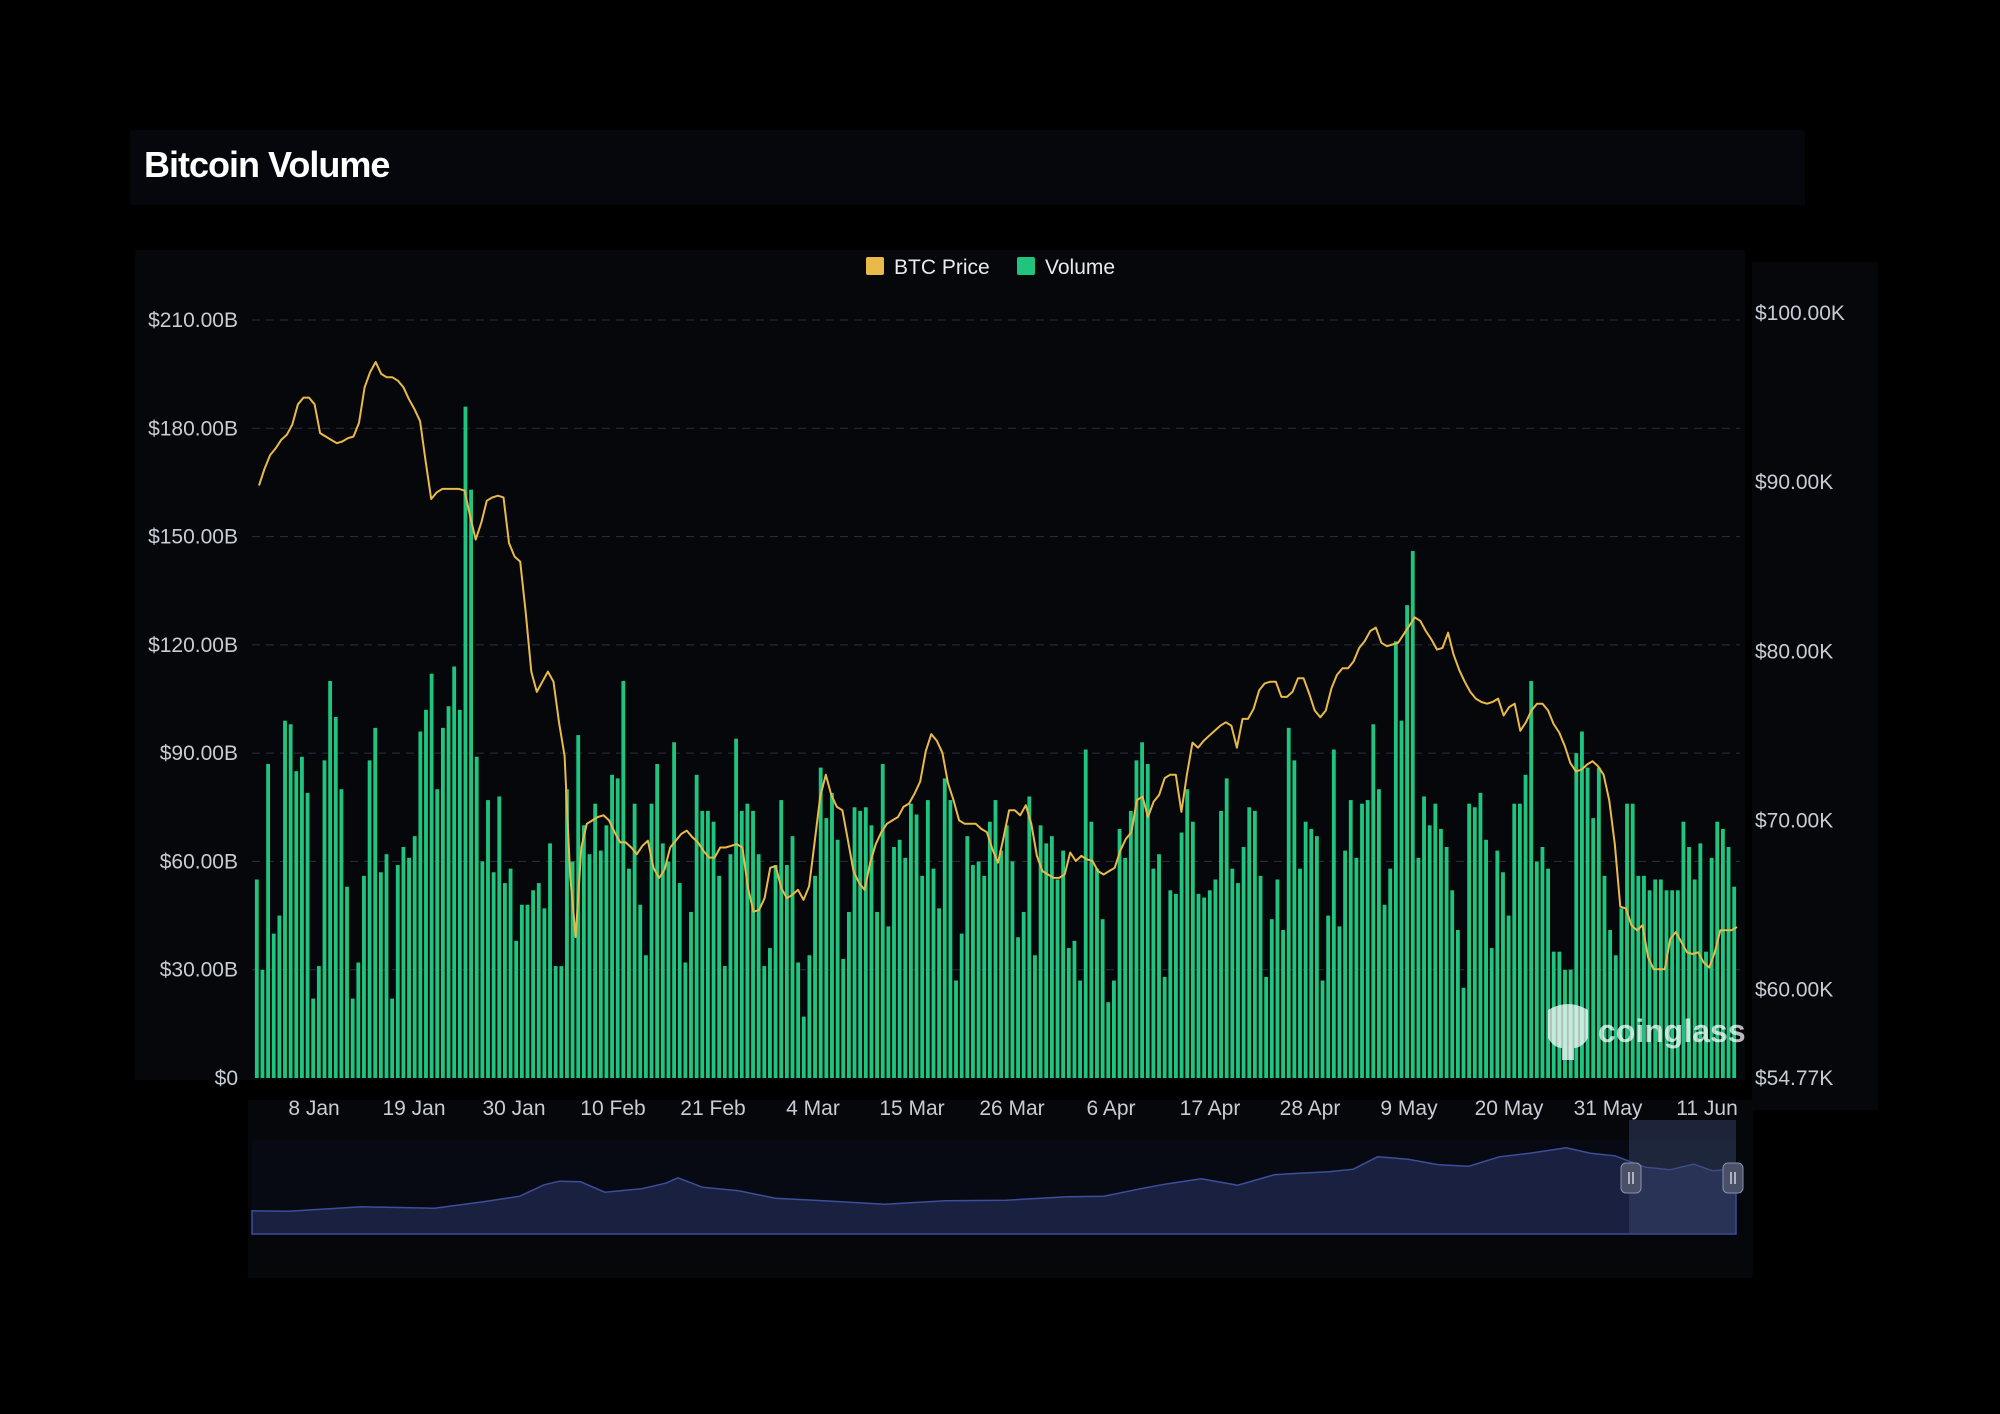  I want to click on navigator-handle-left, so click(1631, 1178).